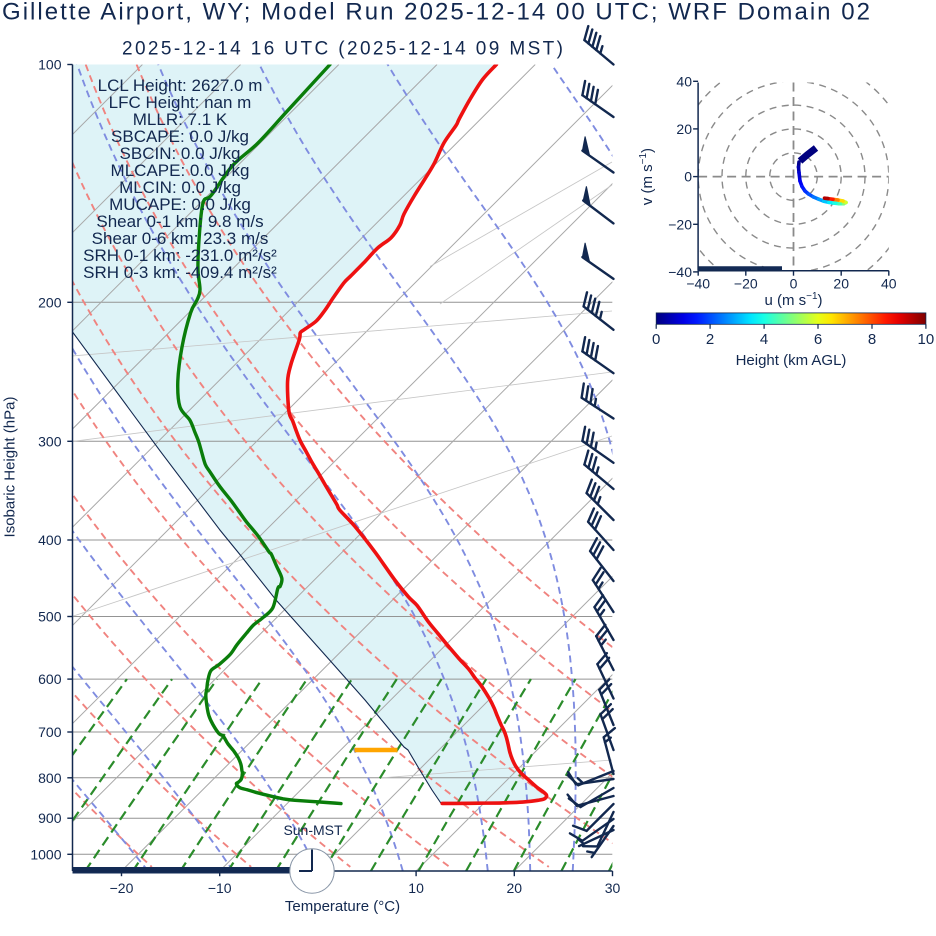 This screenshot has height=936, width=936. I want to click on svg-text: 6, so click(818, 339).